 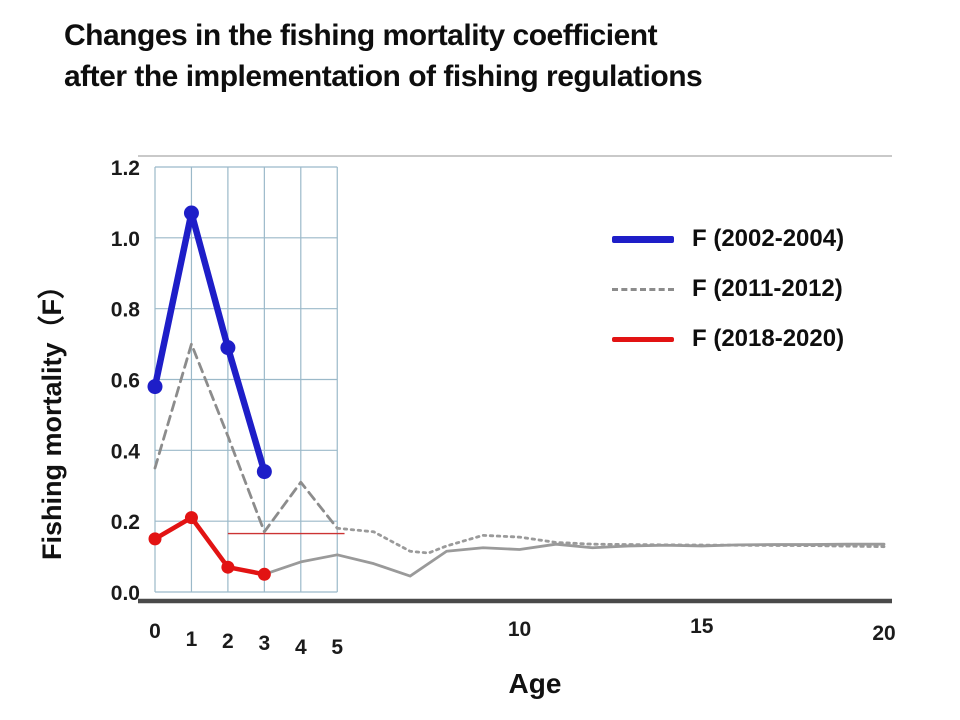 What do you see at coordinates (126, 310) in the screenshot?
I see `y-tick-label: 0.8` at bounding box center [126, 310].